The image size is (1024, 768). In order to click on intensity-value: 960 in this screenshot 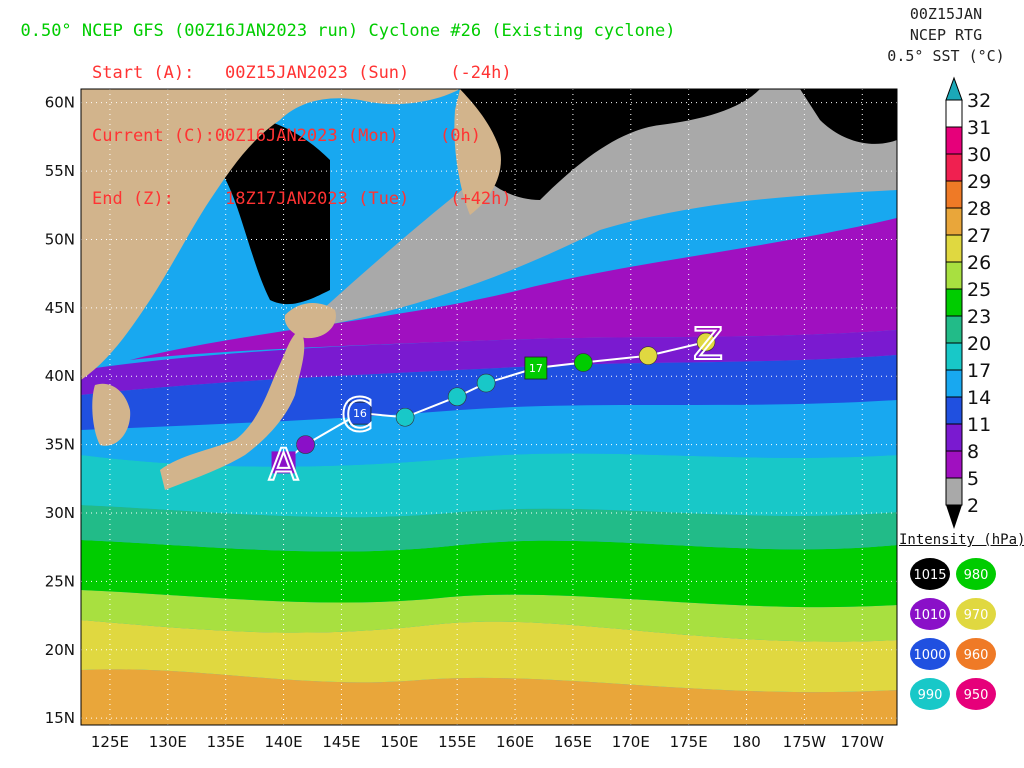, I will do `click(976, 655)`.